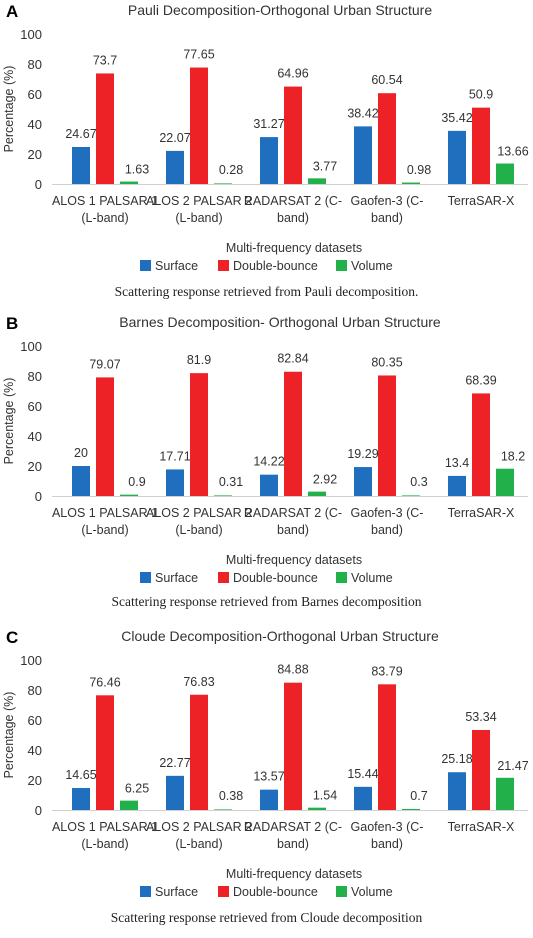  I want to click on data-label: 13.4, so click(457, 463).